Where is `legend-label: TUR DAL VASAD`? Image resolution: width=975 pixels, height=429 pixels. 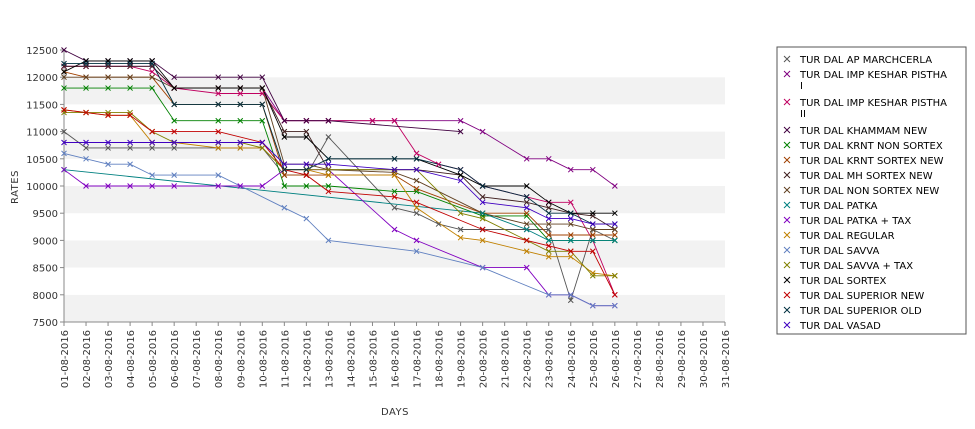 legend-label: TUR DAL VASAD is located at coordinates (840, 326).